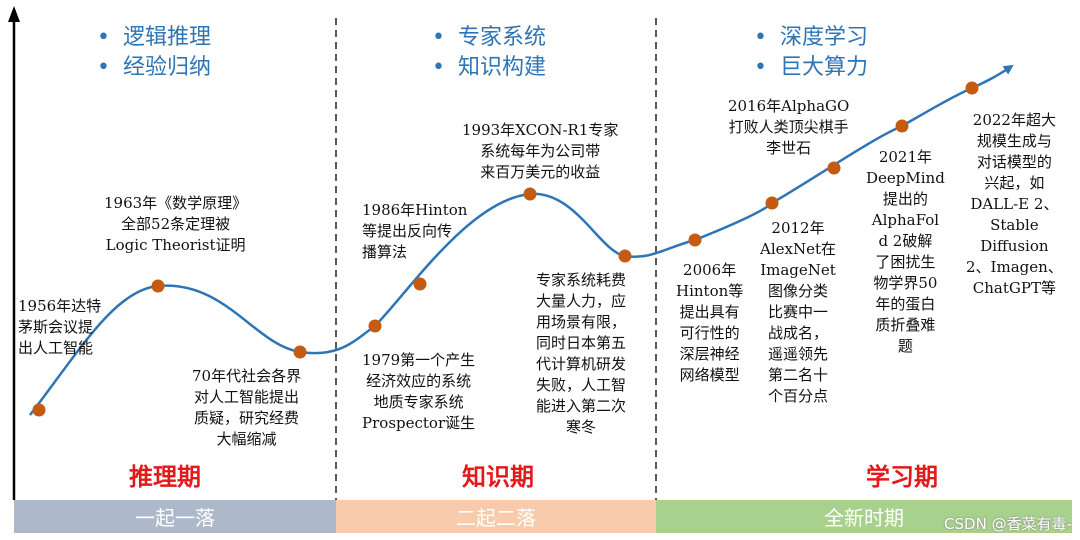 The image size is (1080, 540). What do you see at coordinates (167, 67) in the screenshot?
I see `bullet-text: 经验归纳` at bounding box center [167, 67].